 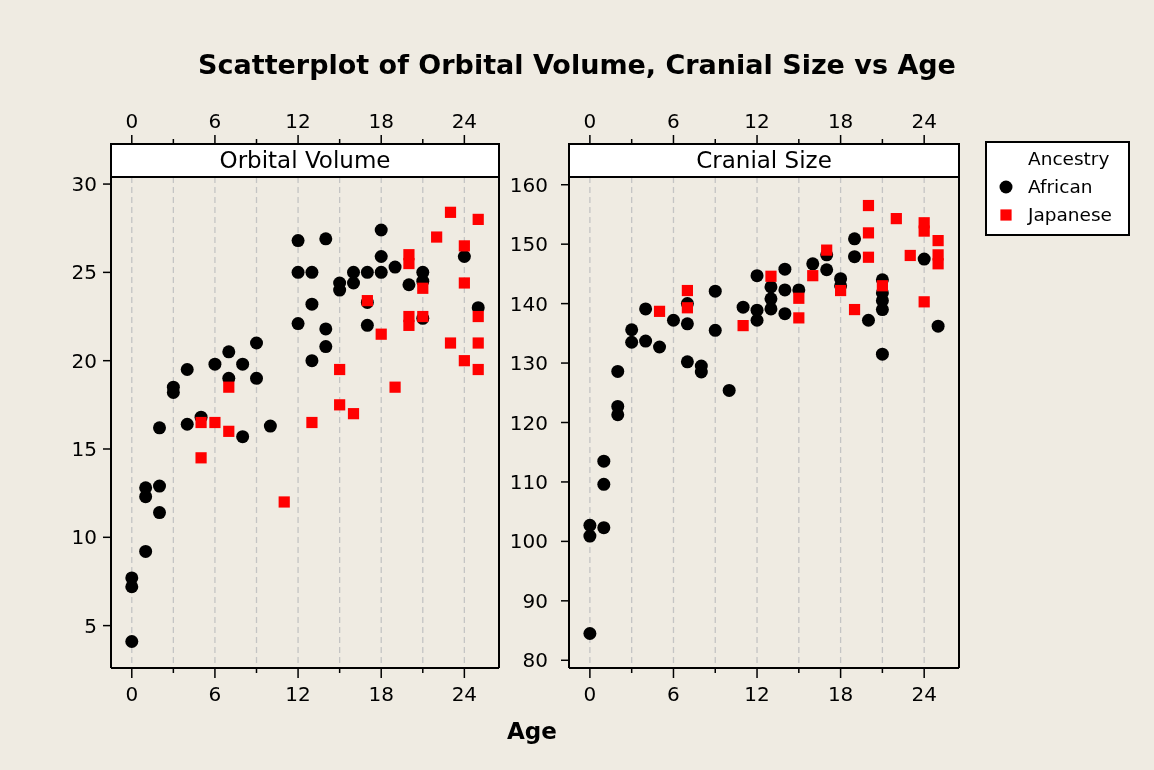 I want to click on x2-tick-label: 18, so click(x=381, y=121).